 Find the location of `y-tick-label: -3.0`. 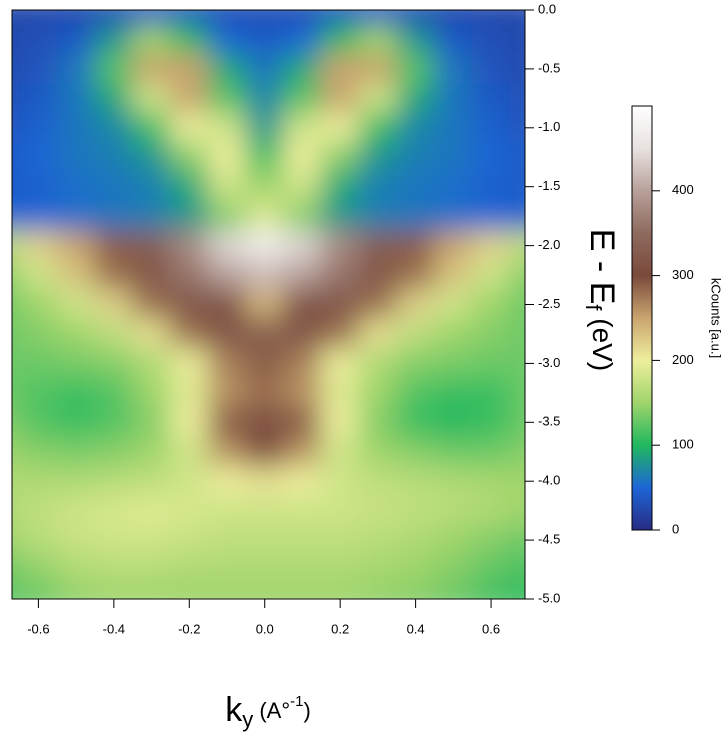

y-tick-label: -3.0 is located at coordinates (549, 362).